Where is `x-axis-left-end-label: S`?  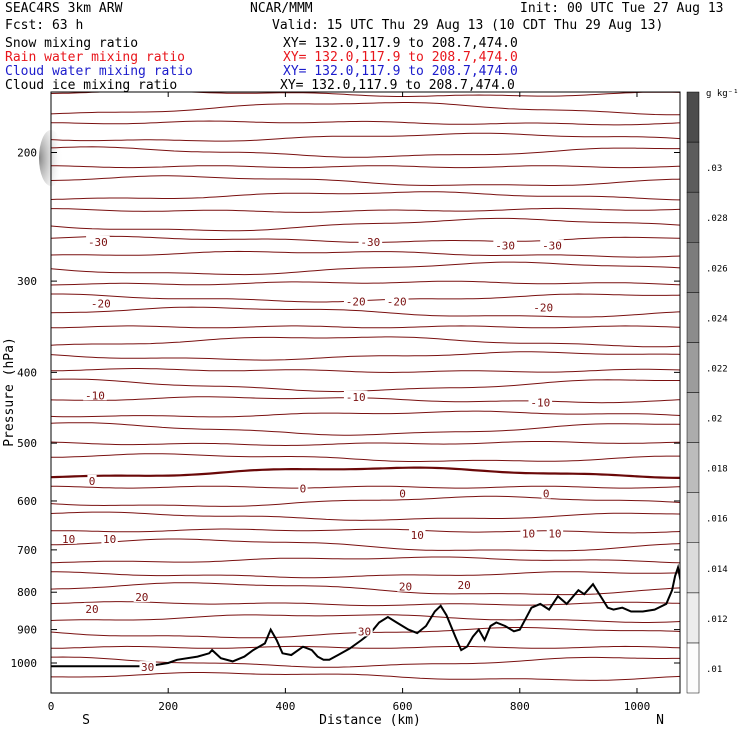
x-axis-left-end-label: S is located at coordinates (86, 720).